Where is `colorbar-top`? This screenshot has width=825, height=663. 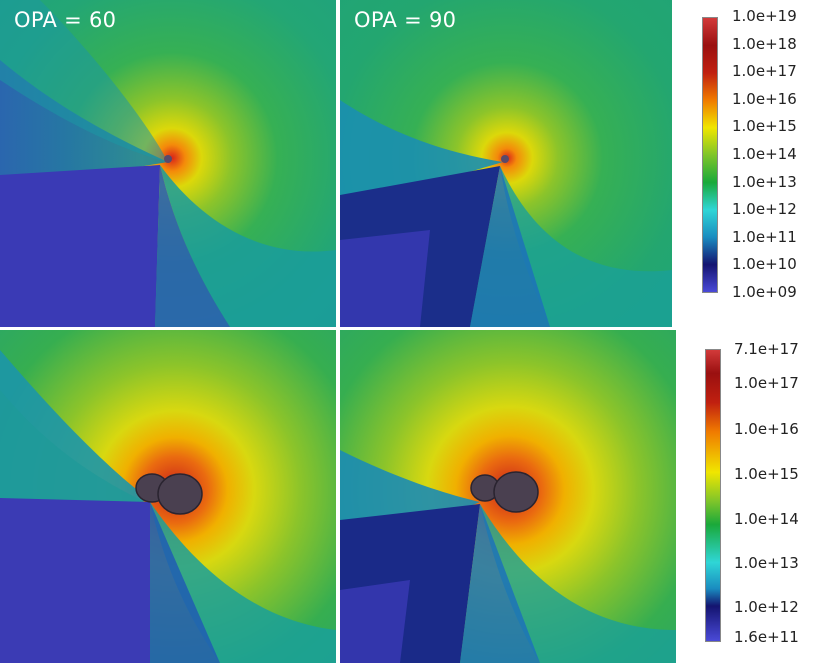
colorbar-top is located at coordinates (710, 155).